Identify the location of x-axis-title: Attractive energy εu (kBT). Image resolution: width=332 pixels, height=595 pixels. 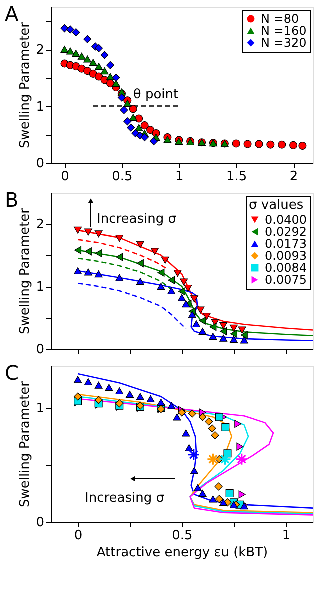
(182, 553).